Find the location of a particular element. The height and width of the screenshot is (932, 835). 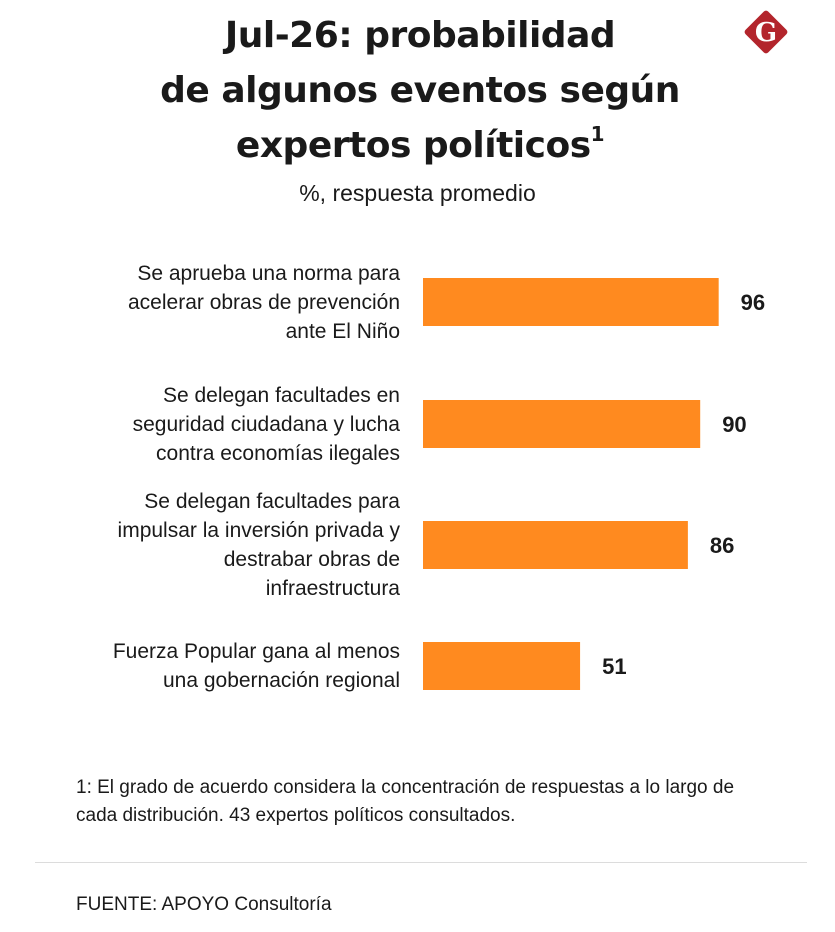

category-label-line: acelerar obras de prevención is located at coordinates (264, 302).